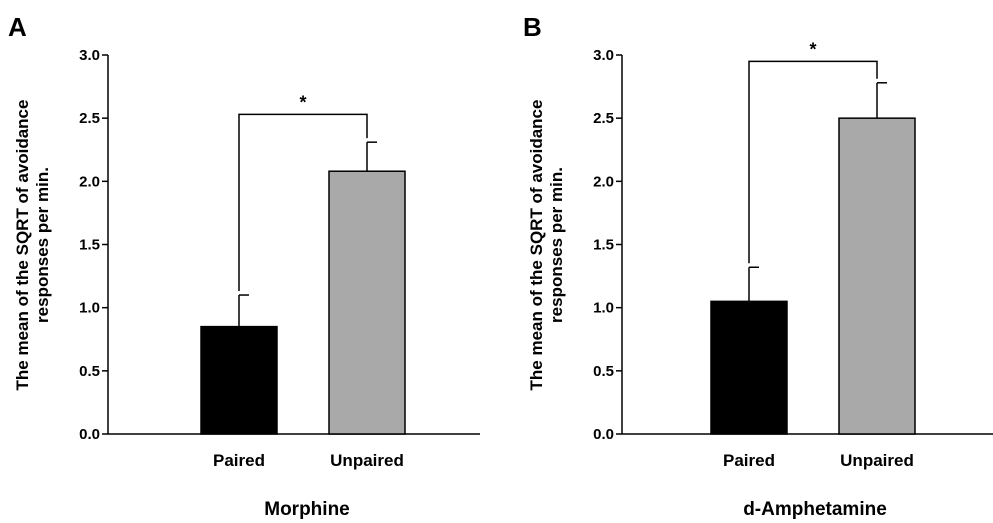 The image size is (993, 523). What do you see at coordinates (532, 27) in the screenshot?
I see `panel-letter: B` at bounding box center [532, 27].